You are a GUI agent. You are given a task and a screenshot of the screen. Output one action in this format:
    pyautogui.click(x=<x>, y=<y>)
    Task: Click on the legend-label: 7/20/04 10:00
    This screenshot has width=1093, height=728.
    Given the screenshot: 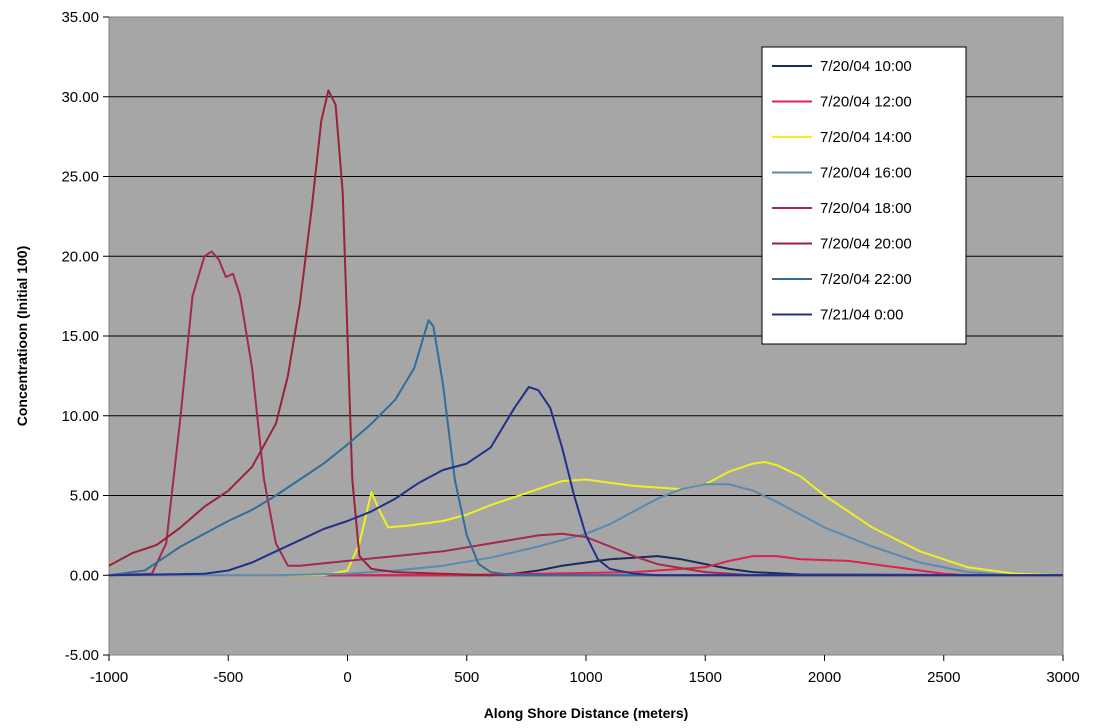 What is the action you would take?
    pyautogui.click(x=866, y=66)
    